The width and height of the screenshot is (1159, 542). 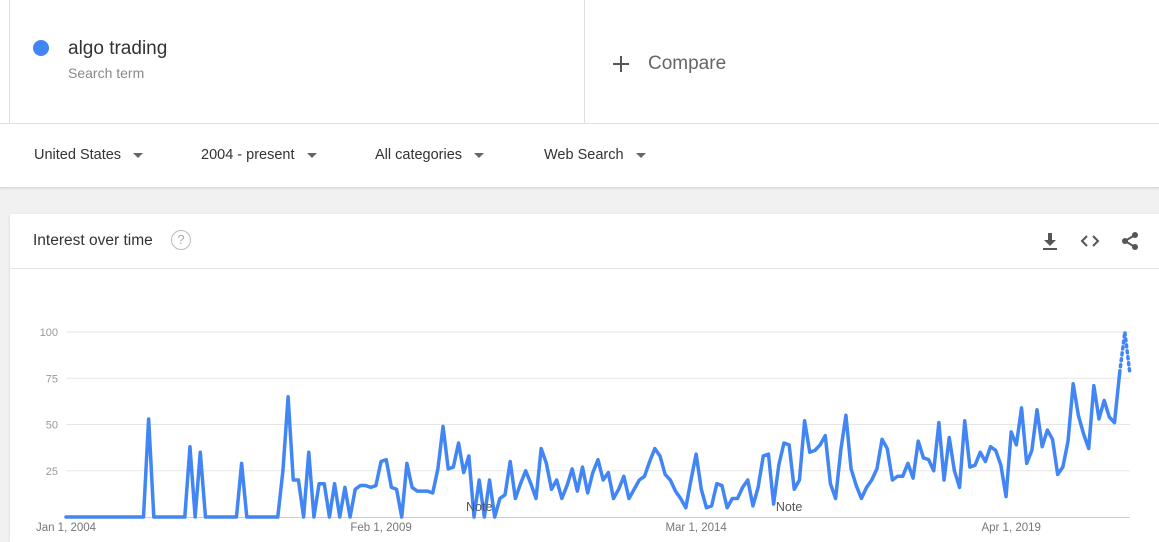 What do you see at coordinates (52, 379) in the screenshot?
I see `y-tick-label: 75` at bounding box center [52, 379].